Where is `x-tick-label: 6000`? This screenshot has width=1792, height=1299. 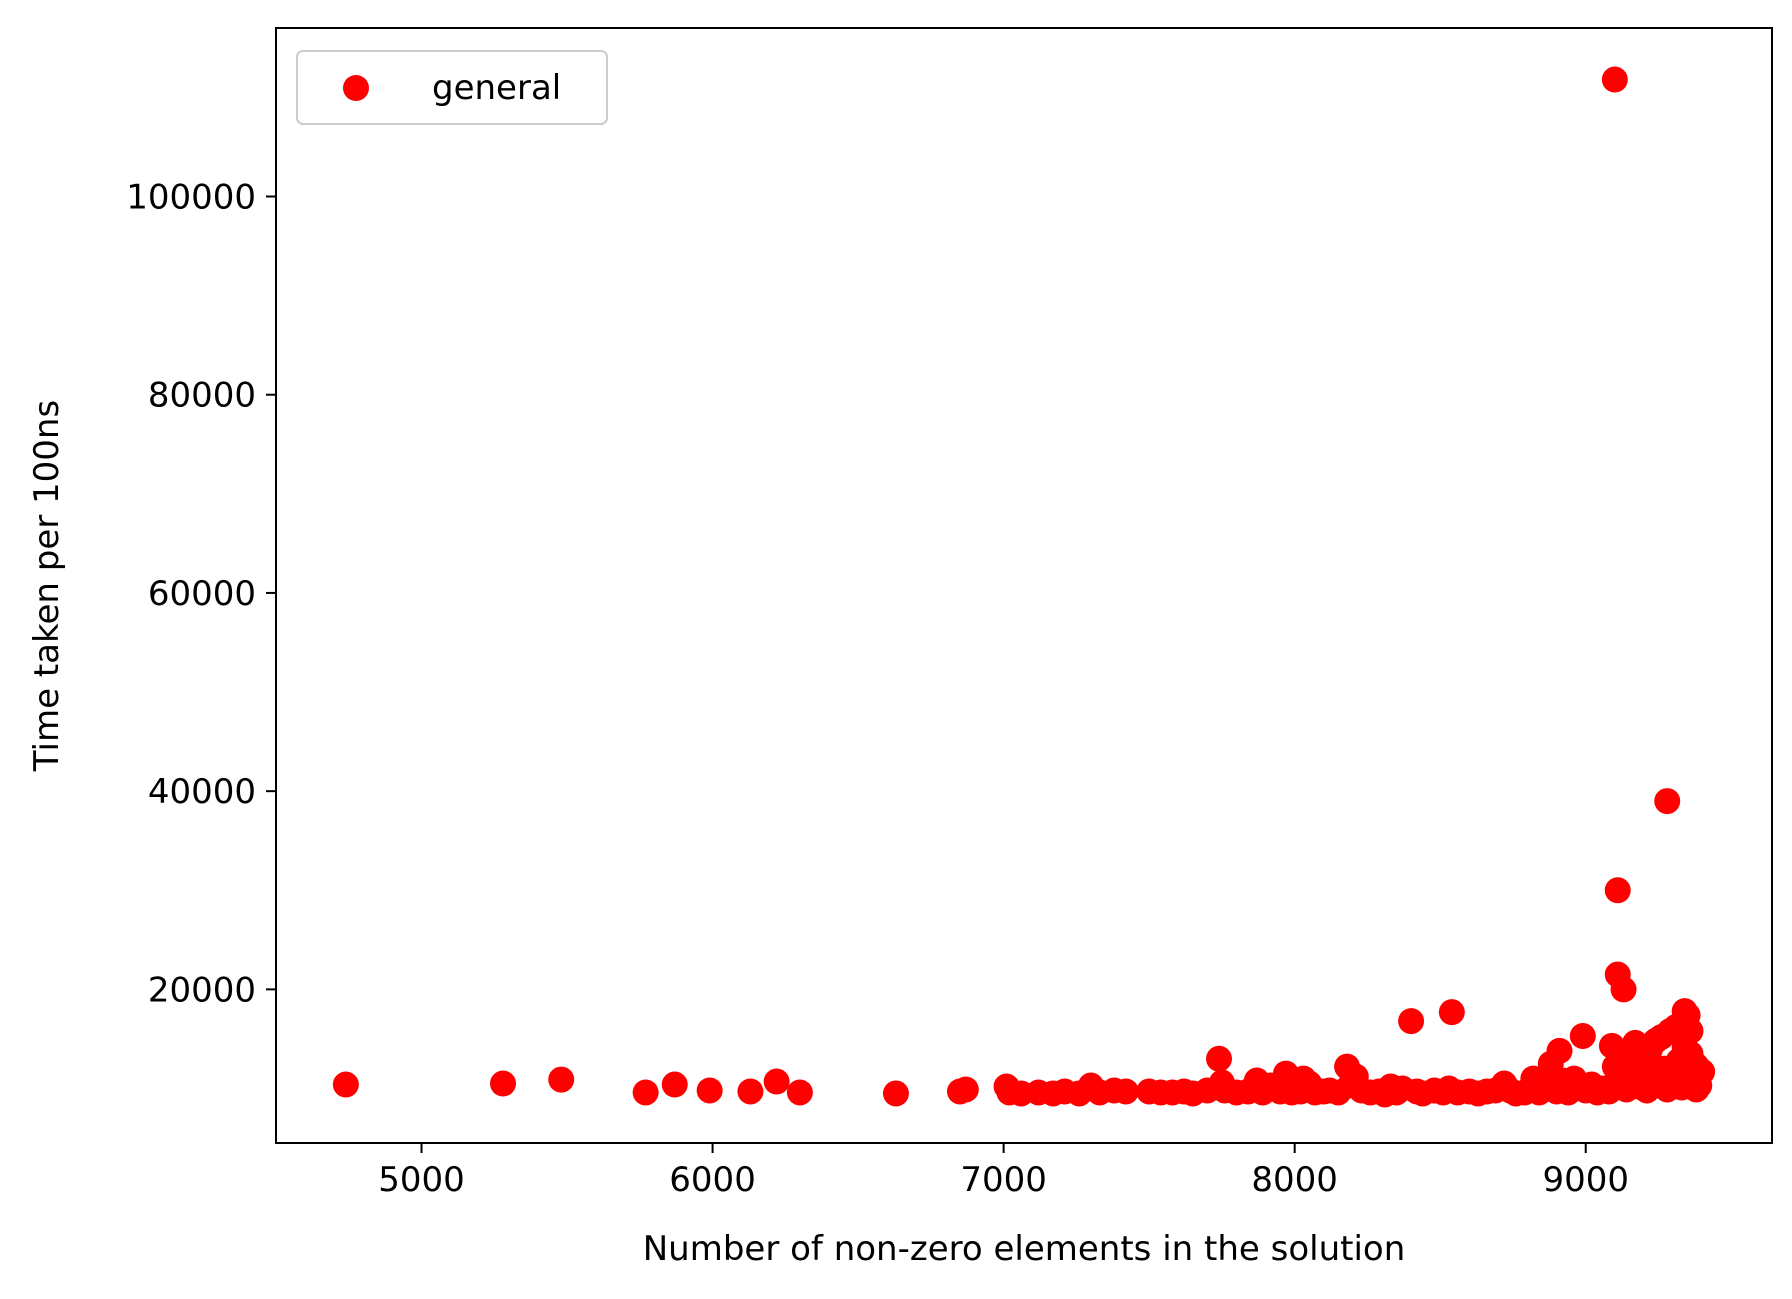 x-tick-label: 6000 is located at coordinates (712, 1180).